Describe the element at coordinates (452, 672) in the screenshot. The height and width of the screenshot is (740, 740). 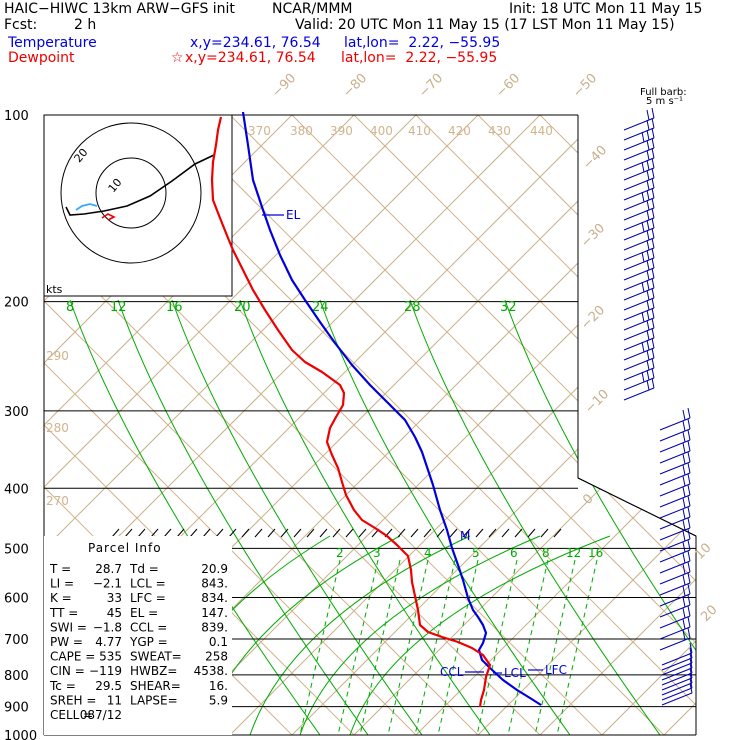
I see `level-label-ccl: CCL` at that location.